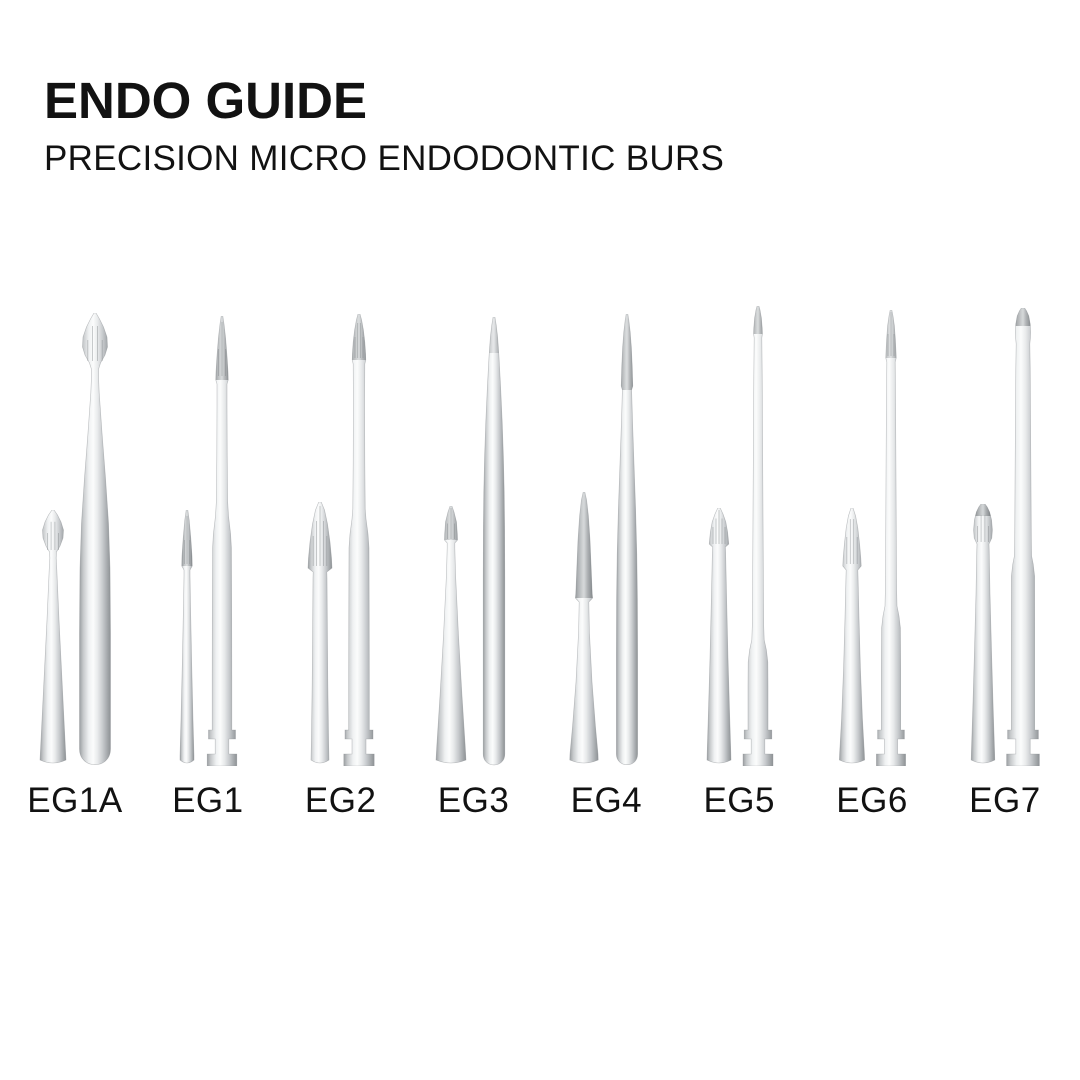  I want to click on product-label: EG3, so click(473, 800).